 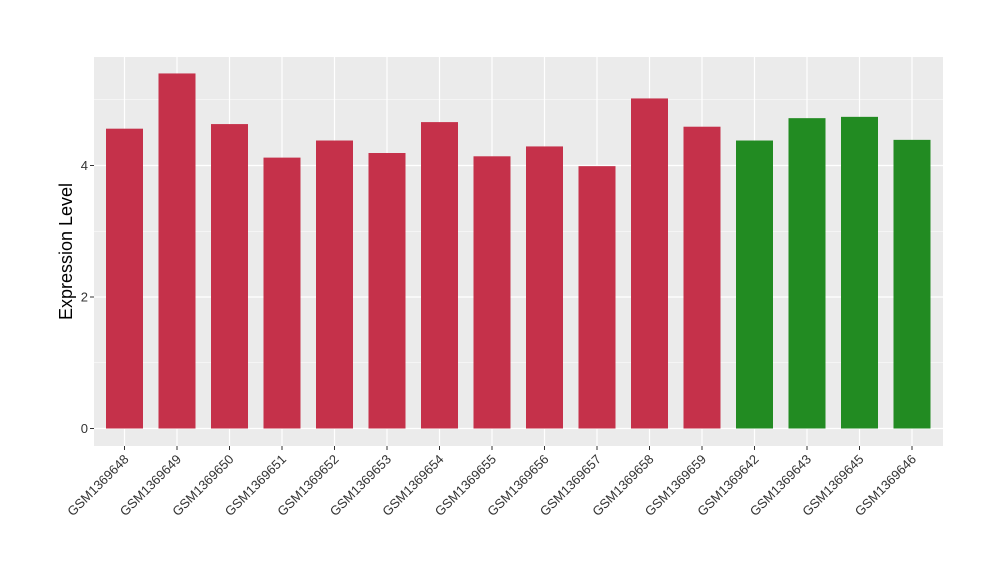 What do you see at coordinates (387, 291) in the screenshot?
I see `bar-GSM1369653` at bounding box center [387, 291].